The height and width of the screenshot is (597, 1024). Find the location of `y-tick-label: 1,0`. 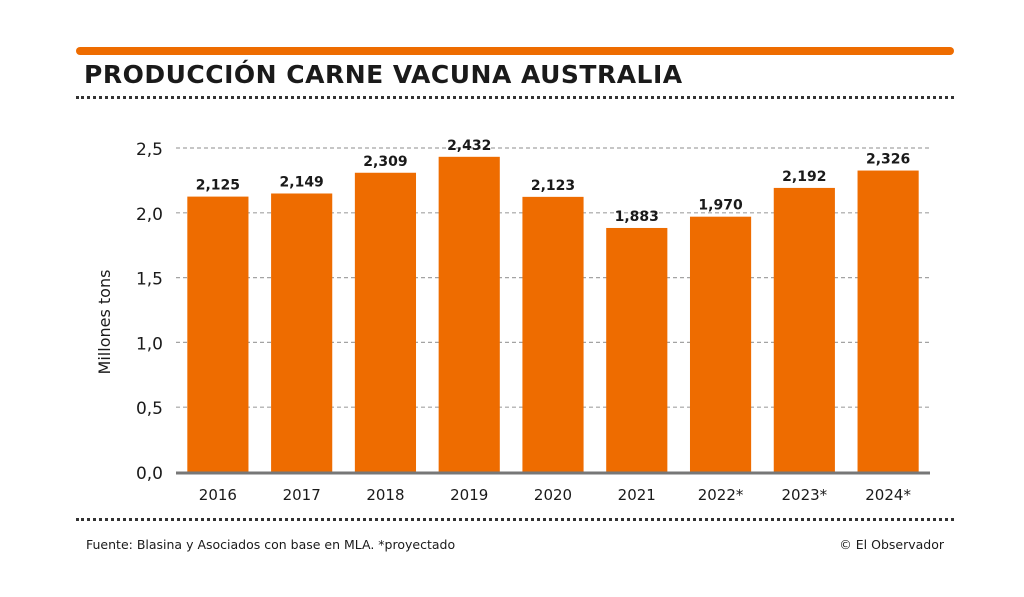

y-tick-label: 1,0 is located at coordinates (149, 344).